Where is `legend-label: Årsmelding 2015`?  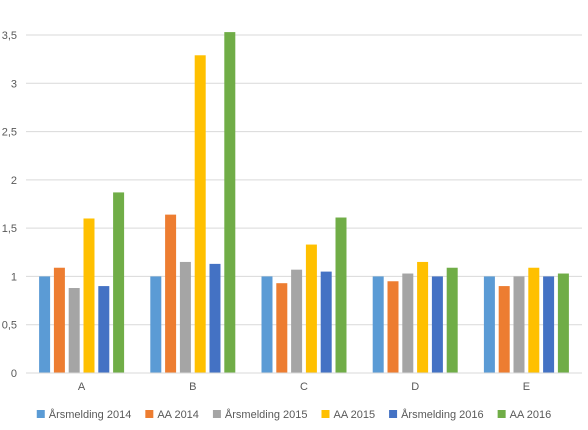
legend-label: Årsmelding 2015 is located at coordinates (266, 414).